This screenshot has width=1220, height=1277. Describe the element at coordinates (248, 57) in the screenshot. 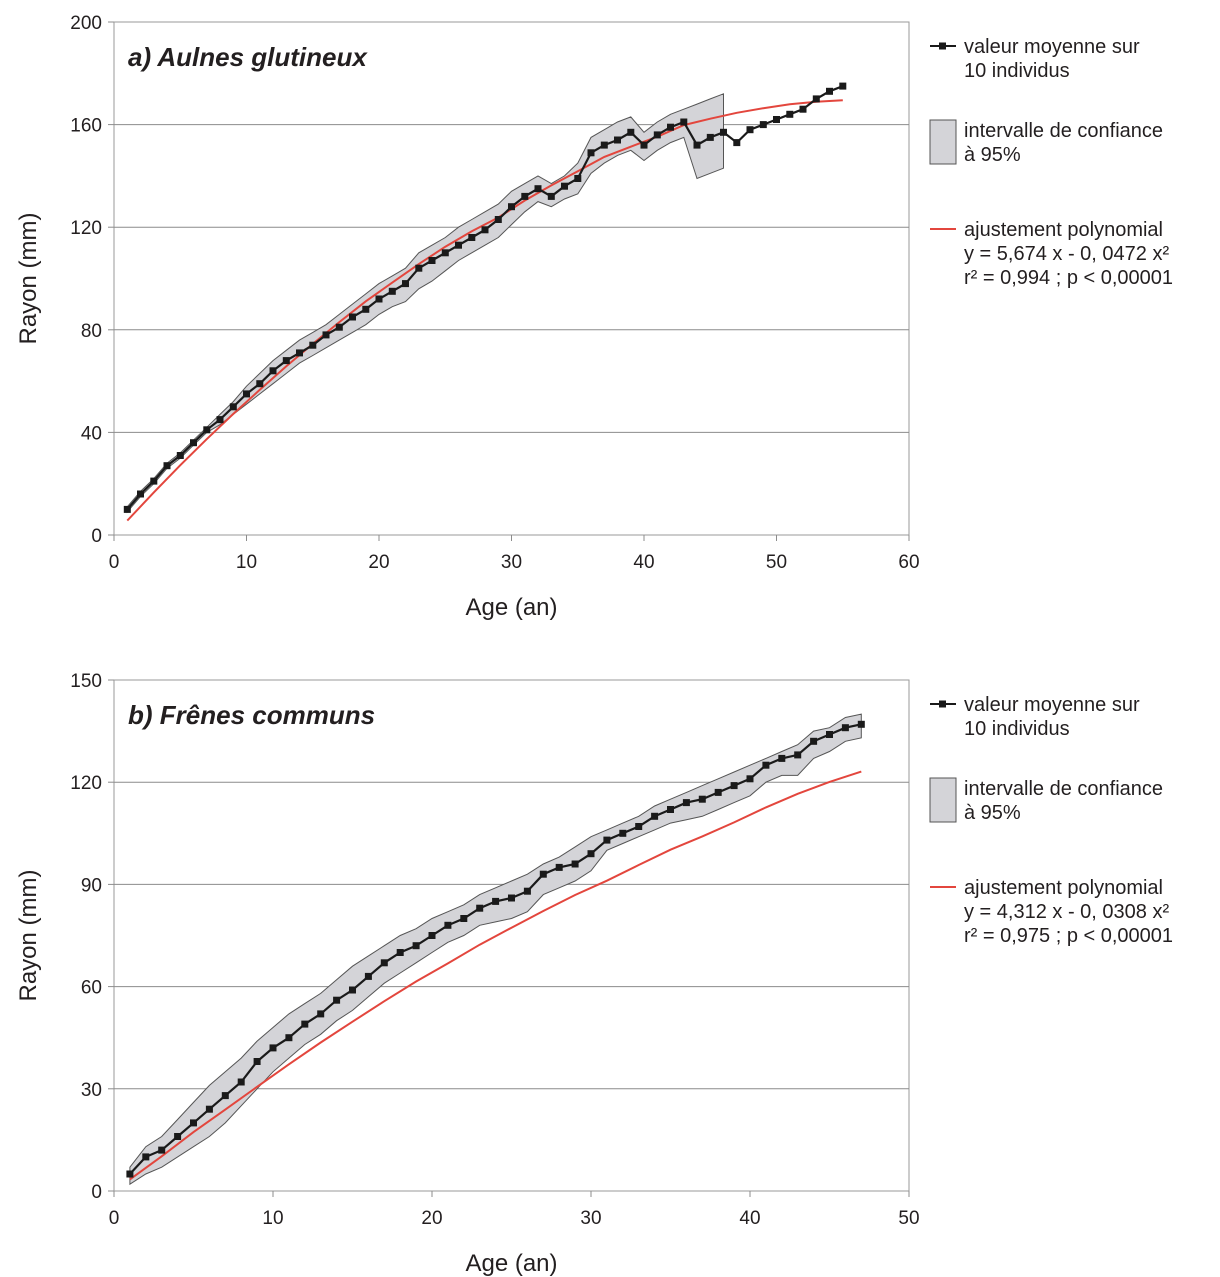

I see `panel-title: a) Aulnes glutineux` at that location.